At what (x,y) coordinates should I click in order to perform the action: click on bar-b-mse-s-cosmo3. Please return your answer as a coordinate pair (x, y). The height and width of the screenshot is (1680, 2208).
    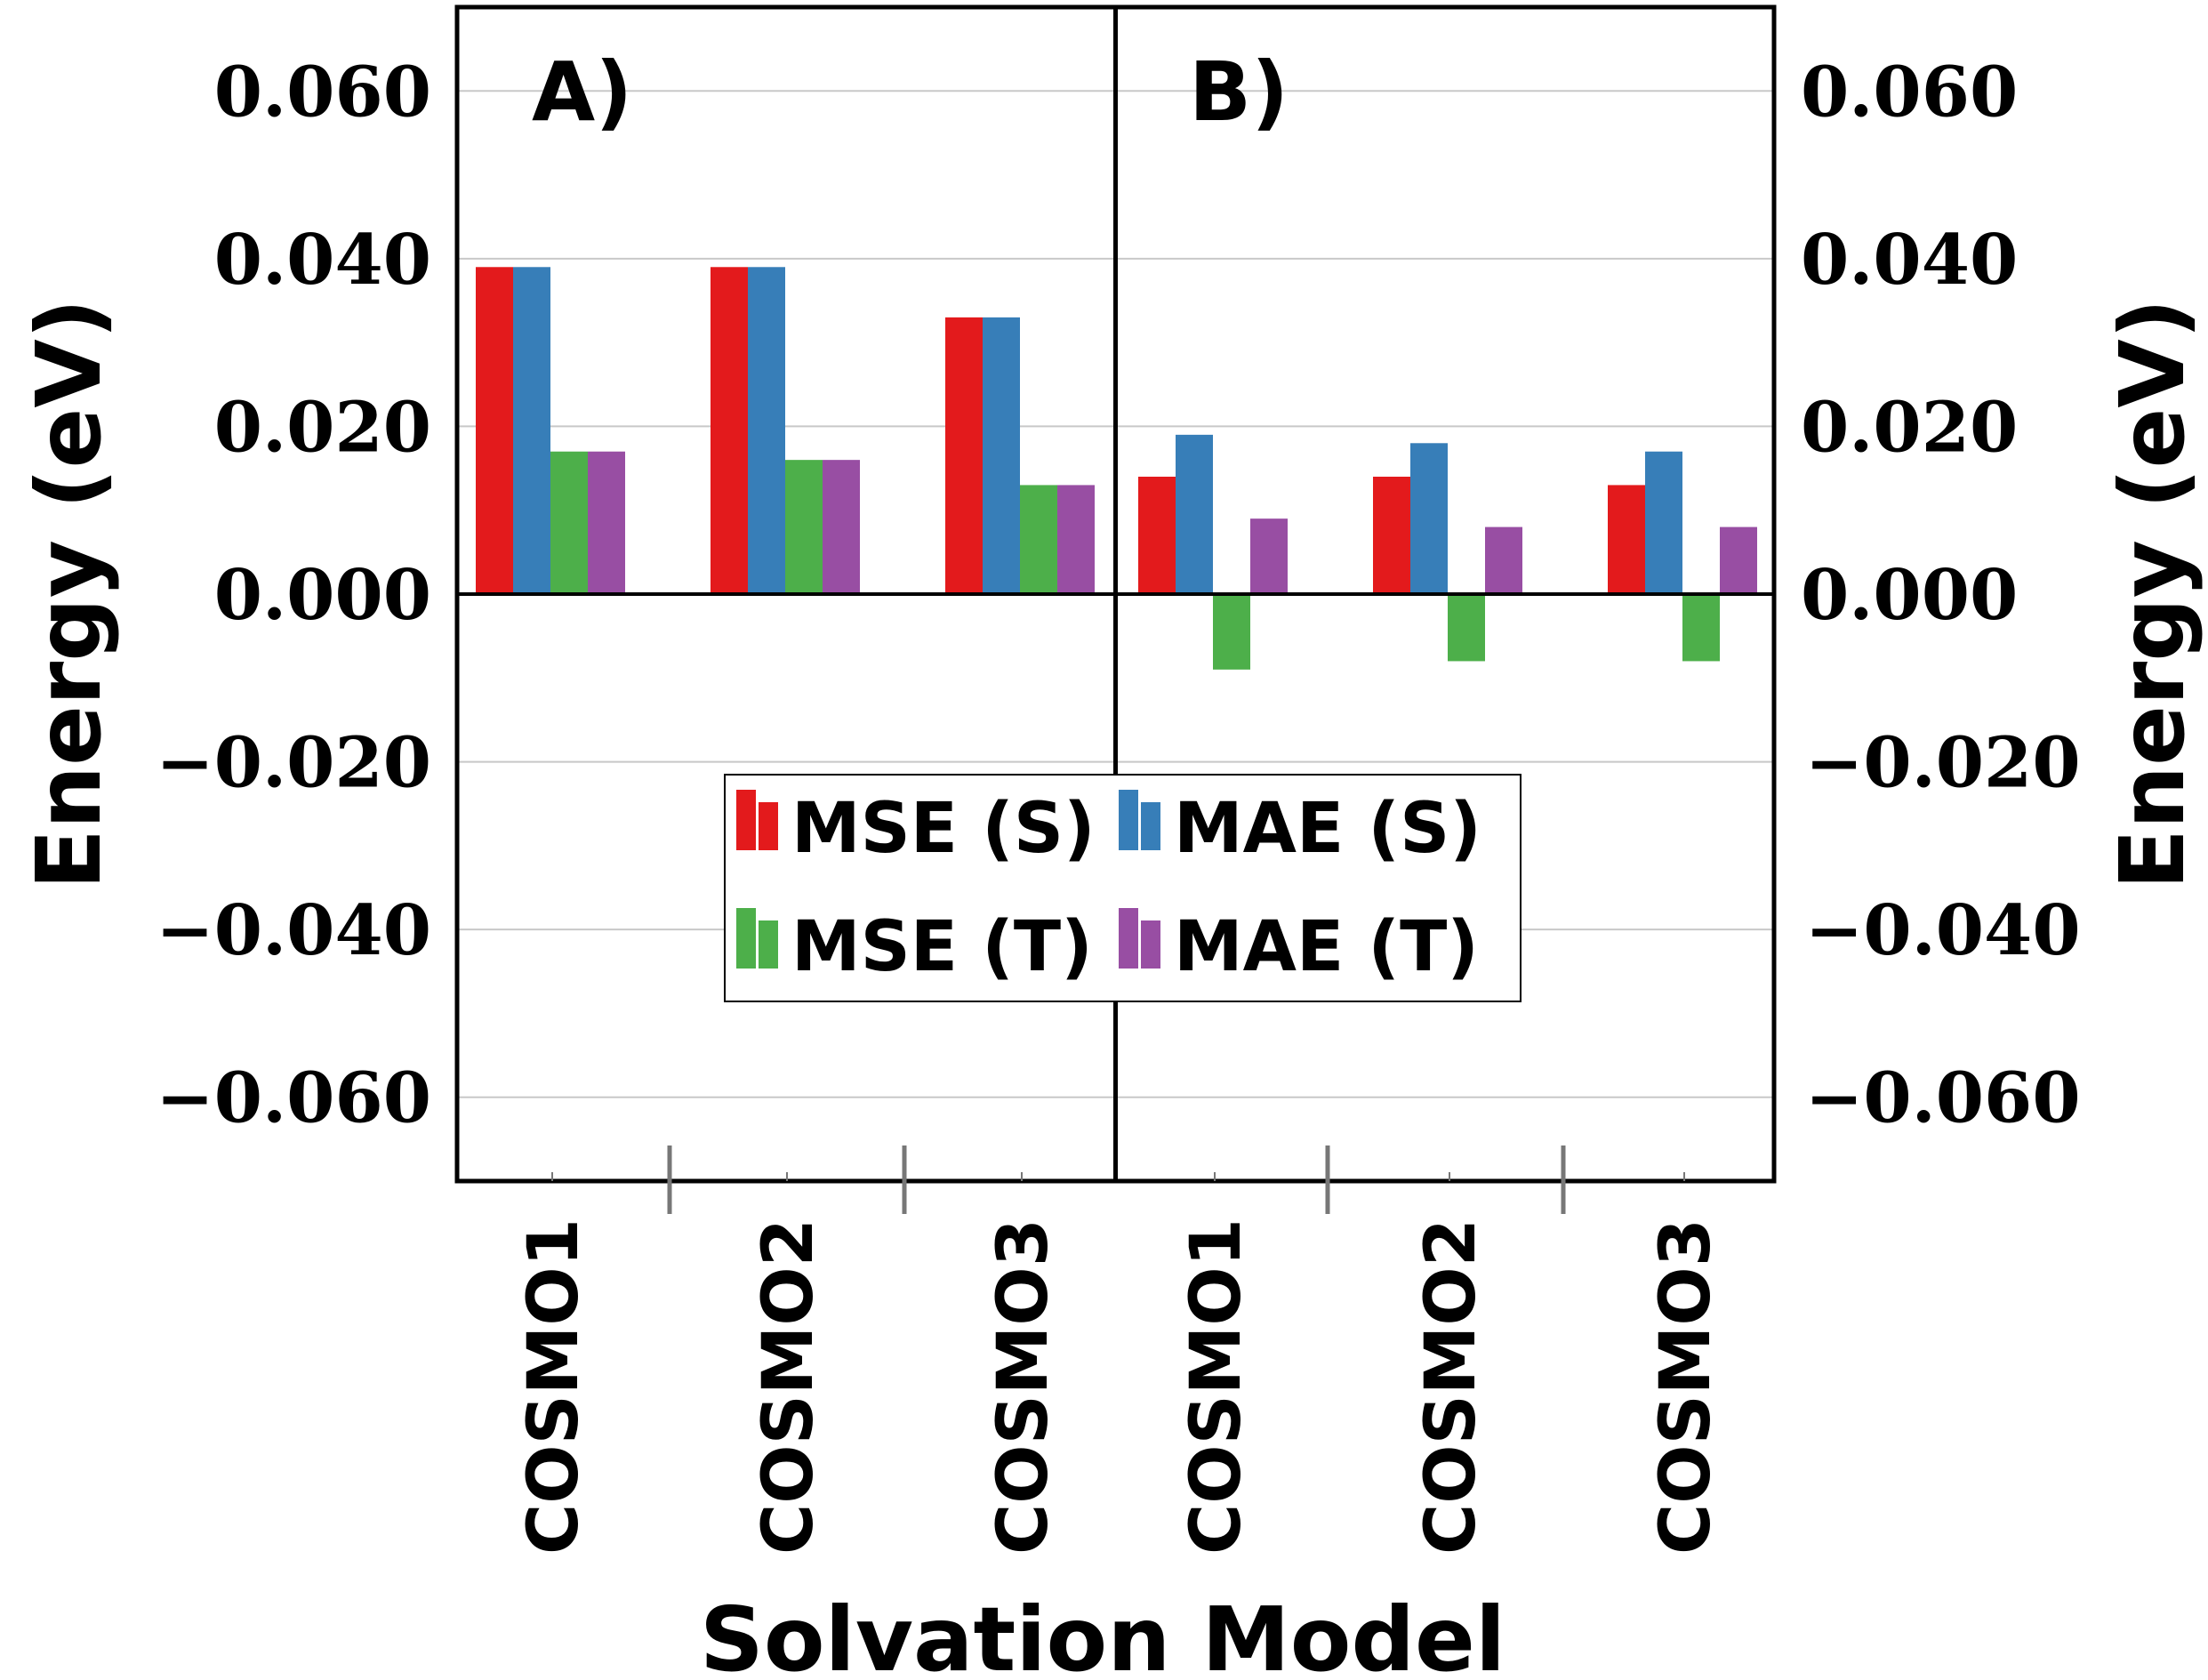
    Looking at the image, I should click on (1626, 539).